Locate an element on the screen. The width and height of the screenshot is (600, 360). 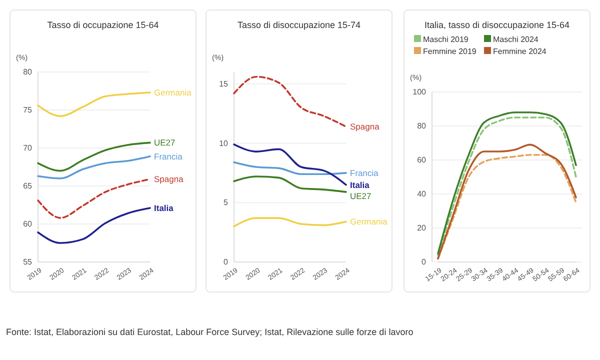
y-tick-label: 100 is located at coordinates (419, 92).